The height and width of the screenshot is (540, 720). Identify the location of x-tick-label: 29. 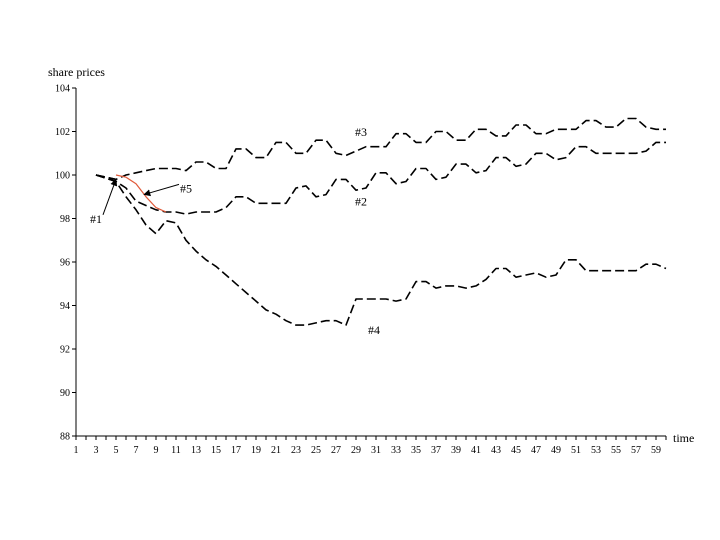
(356, 450).